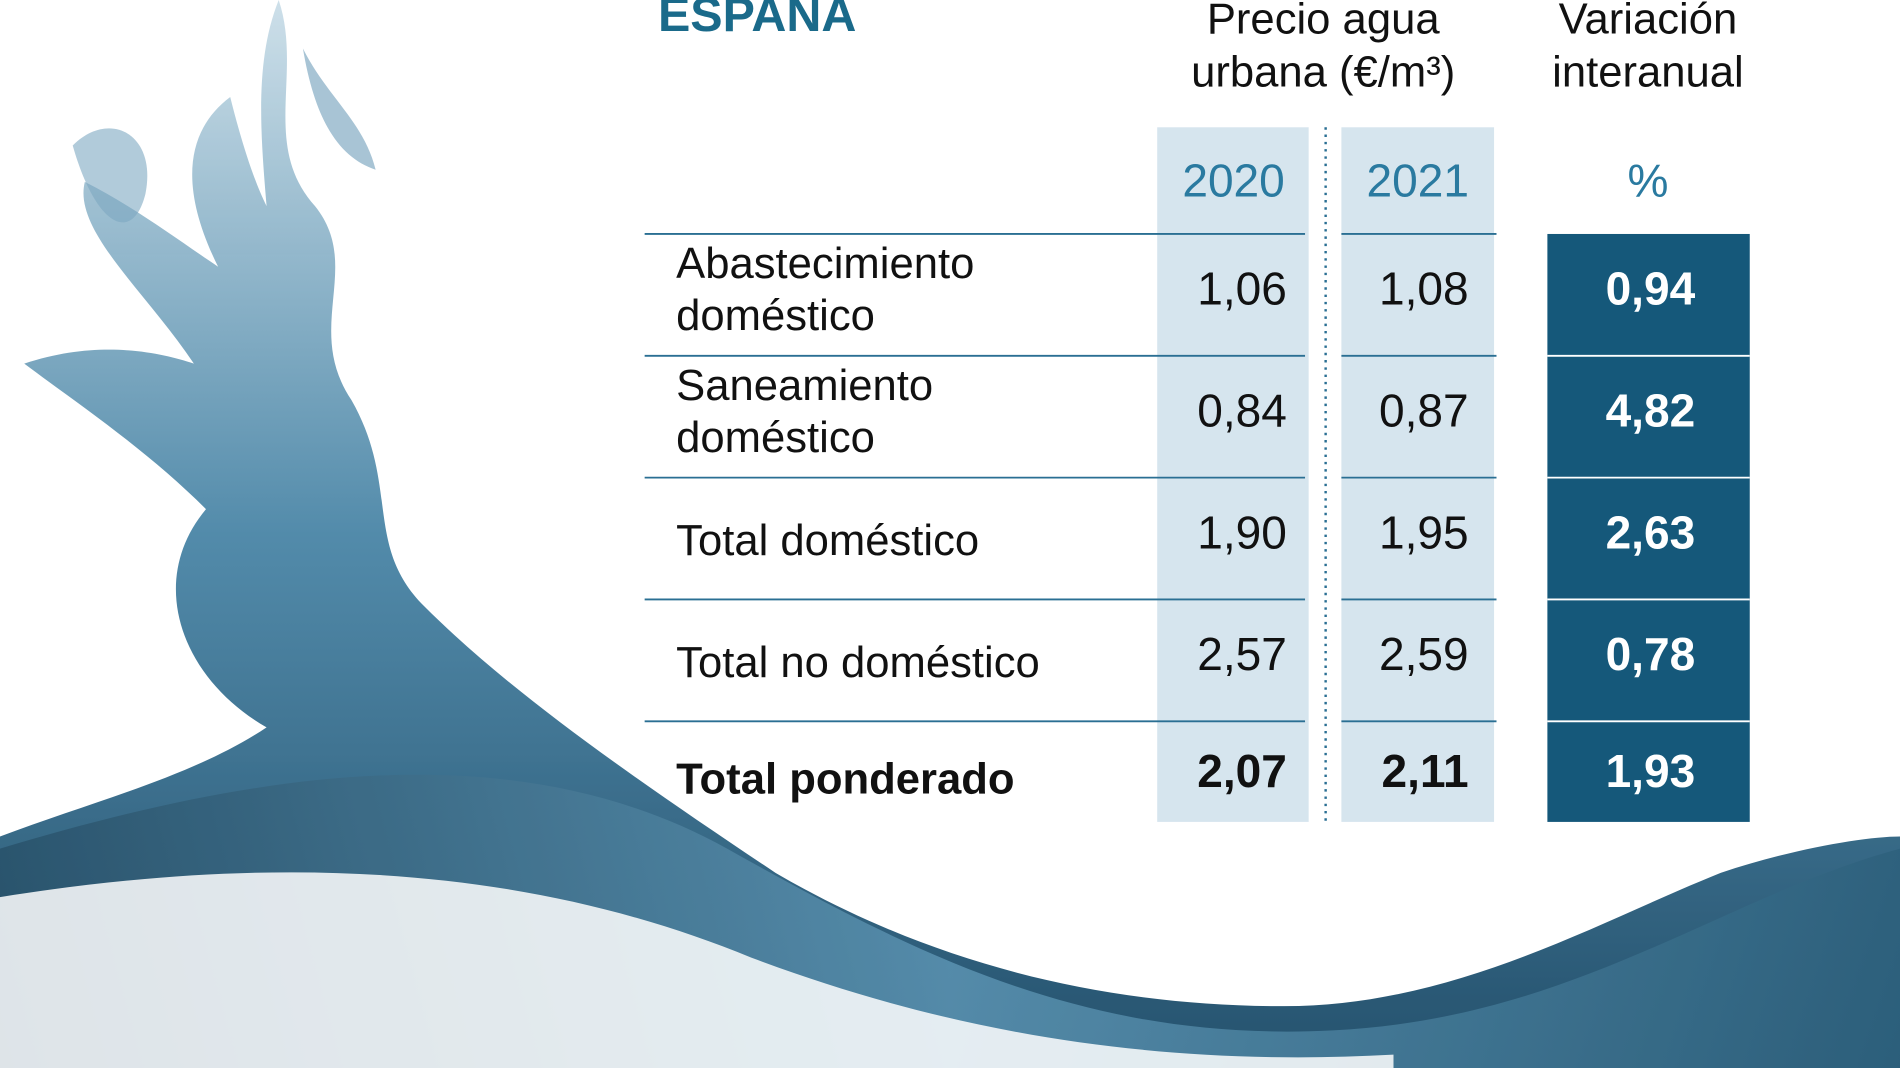  I want to click on cell-value: 2,07, so click(1242, 771).